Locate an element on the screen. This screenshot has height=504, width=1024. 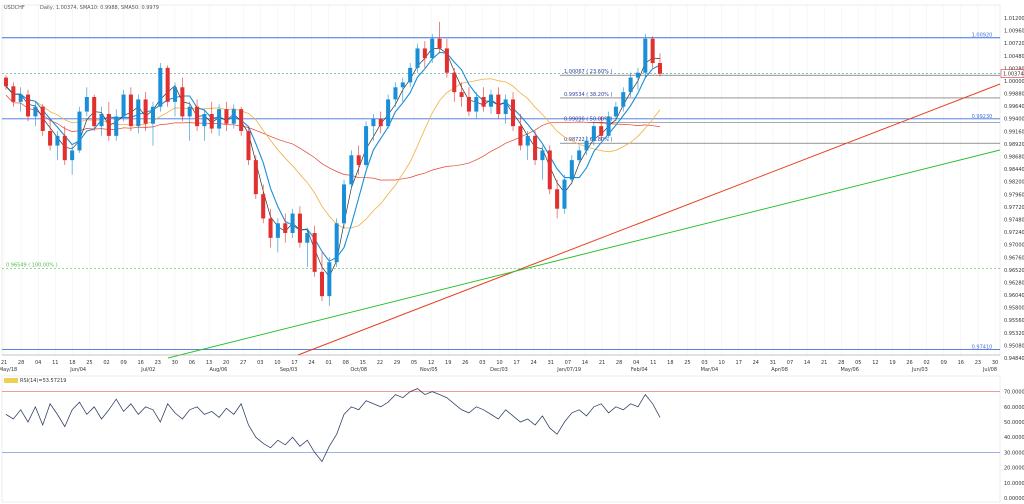
price-tick-label: 0.99400 is located at coordinates (1014, 120).